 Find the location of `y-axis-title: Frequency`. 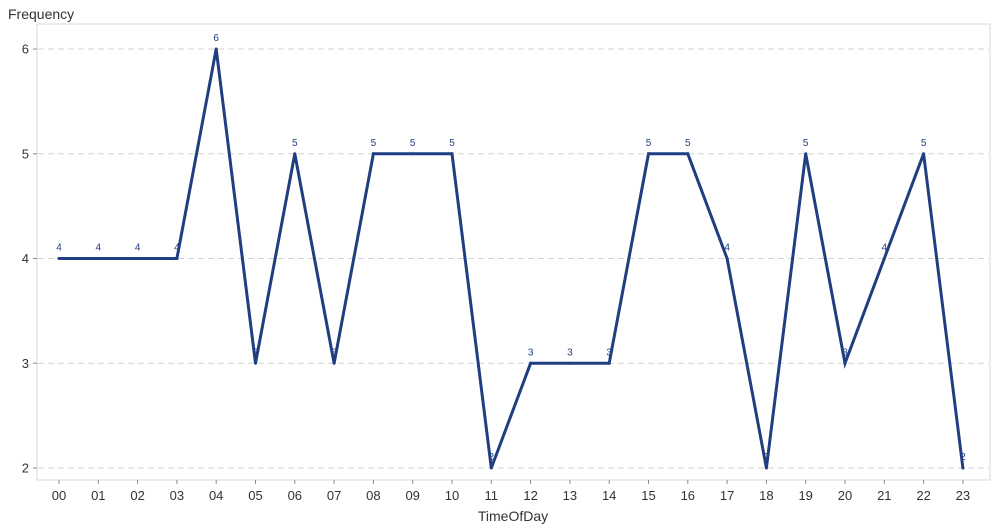

y-axis-title: Frequency is located at coordinates (41, 14).